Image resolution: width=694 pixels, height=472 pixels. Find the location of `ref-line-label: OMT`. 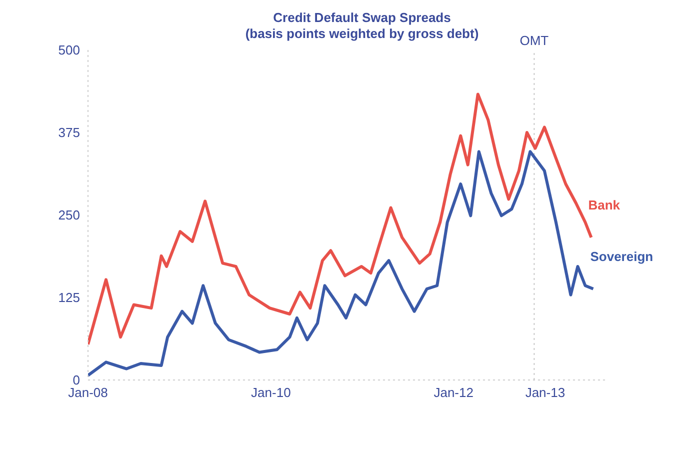

ref-line-label: OMT is located at coordinates (534, 40).